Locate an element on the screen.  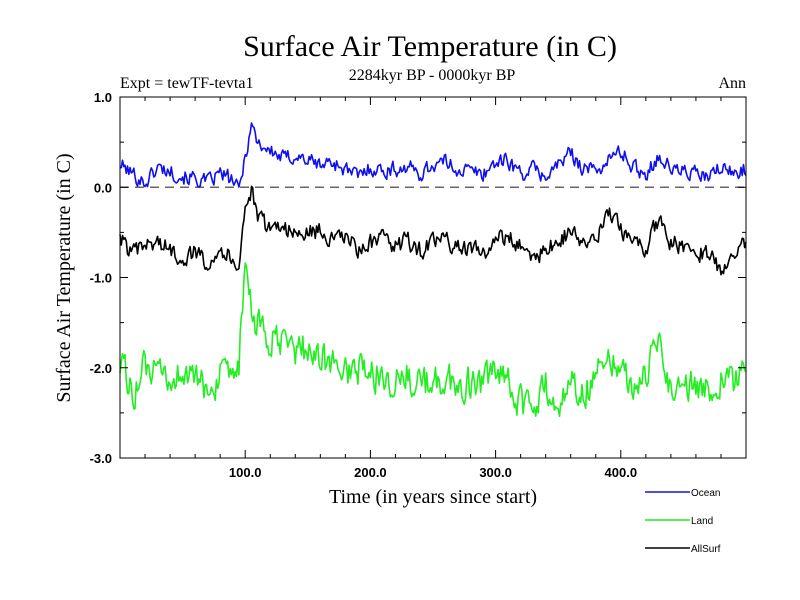
expt-label: Expt = tewTF-tevta1 is located at coordinates (186, 83).